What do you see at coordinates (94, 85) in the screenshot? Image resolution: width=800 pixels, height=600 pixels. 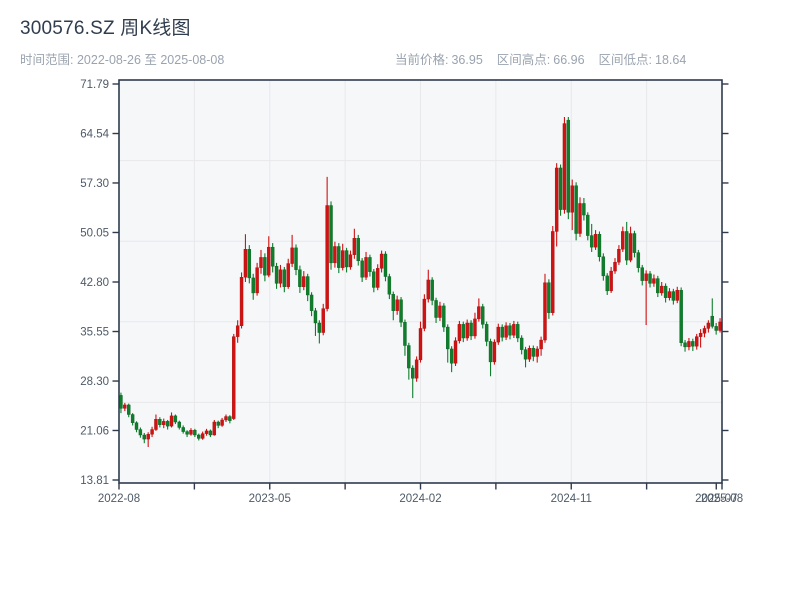 I see `y-tick-label: 71.79` at bounding box center [94, 85].